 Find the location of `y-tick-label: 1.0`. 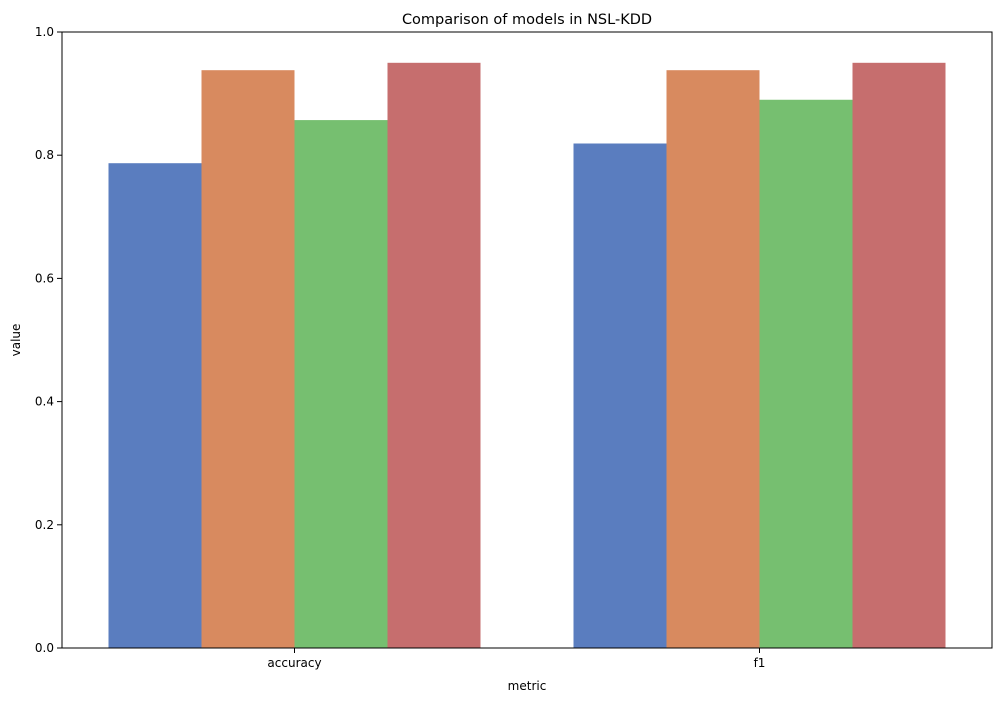

y-tick-label: 1.0 is located at coordinates (44, 32).